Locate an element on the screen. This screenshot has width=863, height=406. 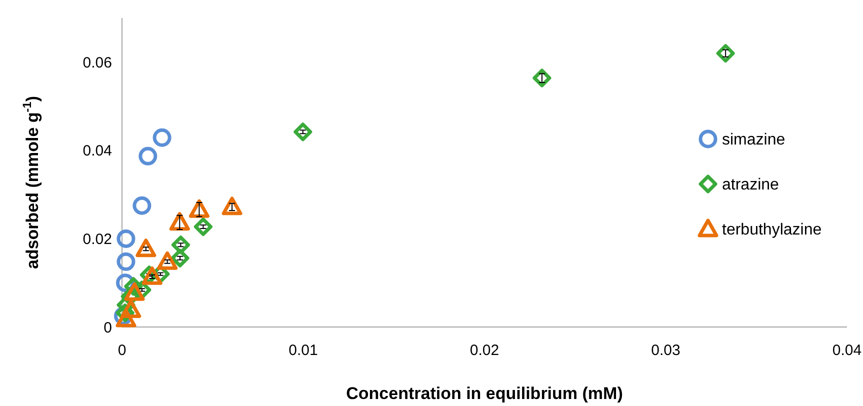
y-tick-label: 0 is located at coordinates (108, 327).